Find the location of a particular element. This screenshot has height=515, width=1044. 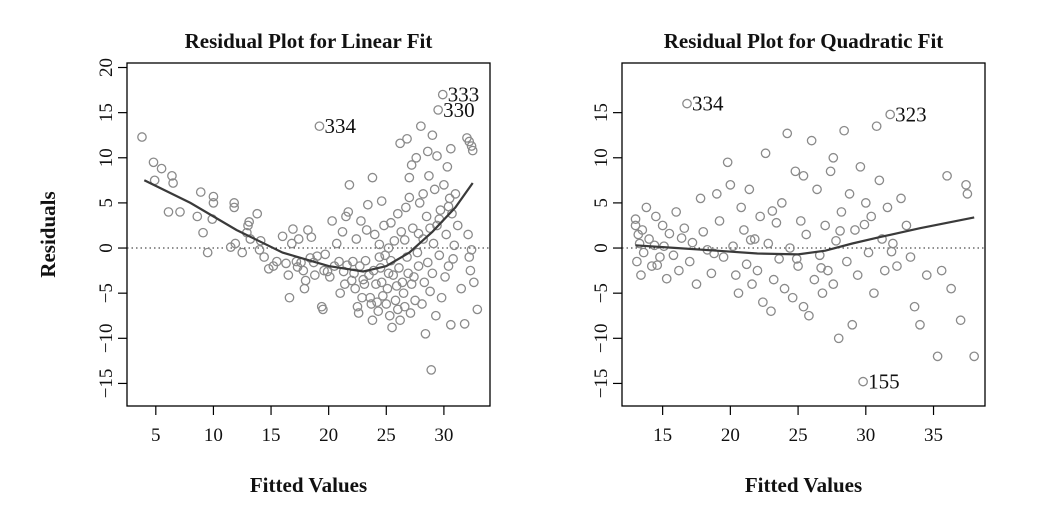

outlier-label: 155 is located at coordinates (884, 382).